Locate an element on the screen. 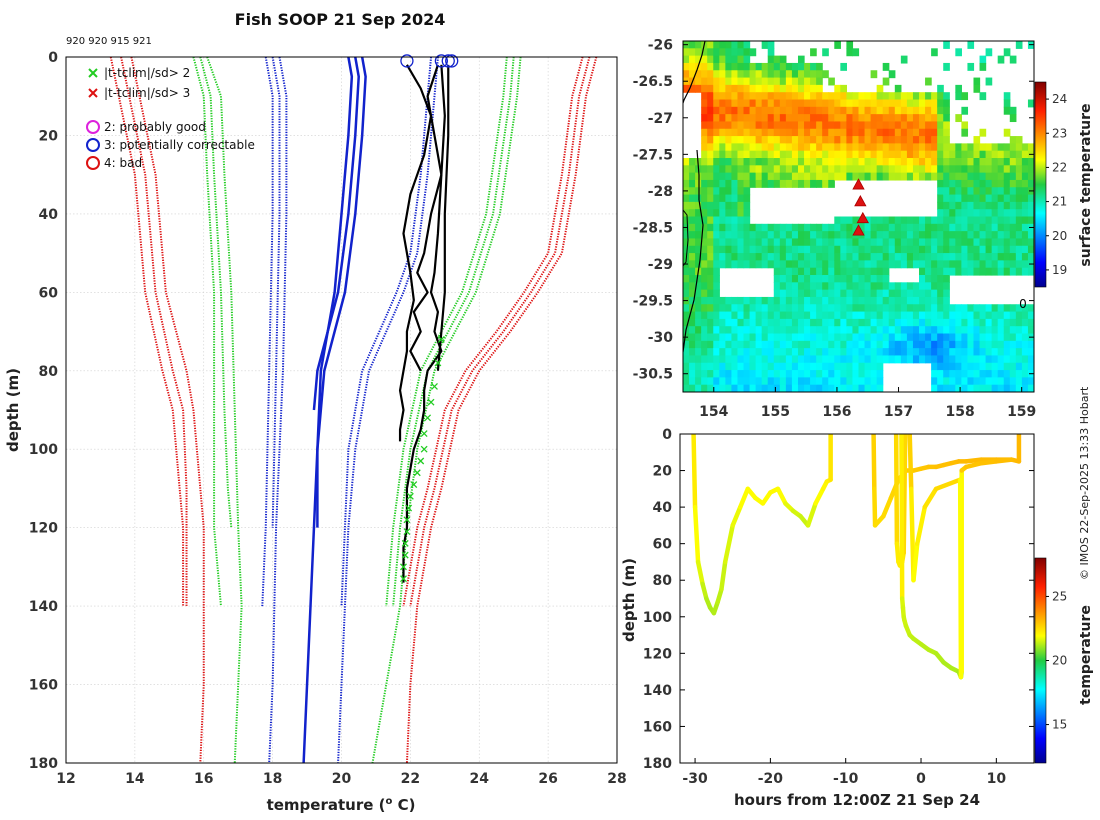 Image resolution: width=1100 pixels, height=820 pixels. coastline-north is located at coordinates (694, 72).